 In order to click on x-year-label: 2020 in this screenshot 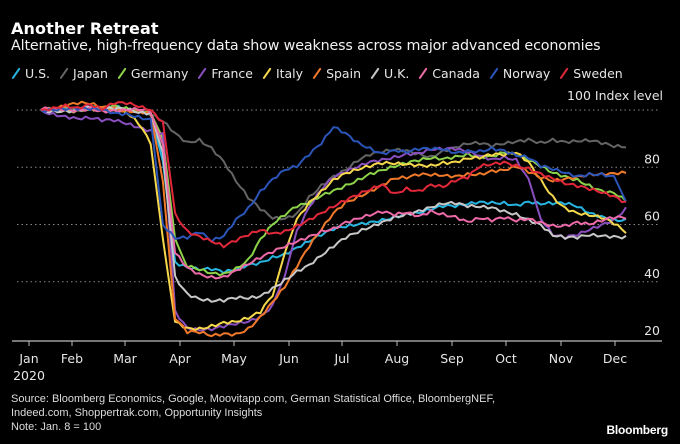, I will do `click(29, 375)`.